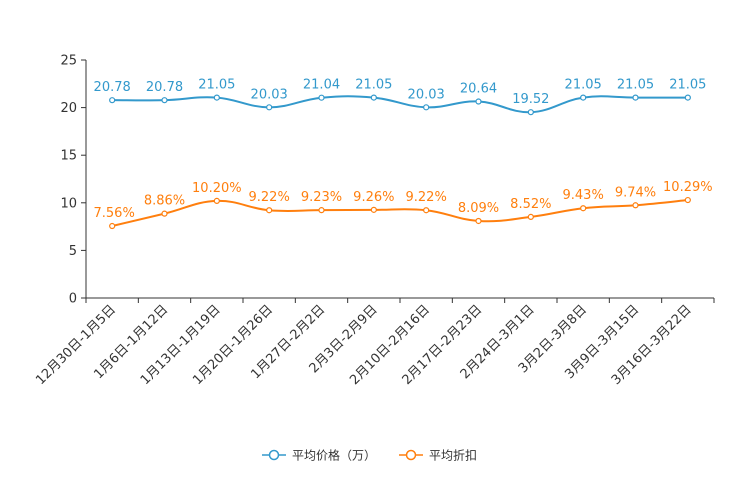 This screenshot has height=496, width=744. I want to click on data-label: 21.04, so click(321, 85).